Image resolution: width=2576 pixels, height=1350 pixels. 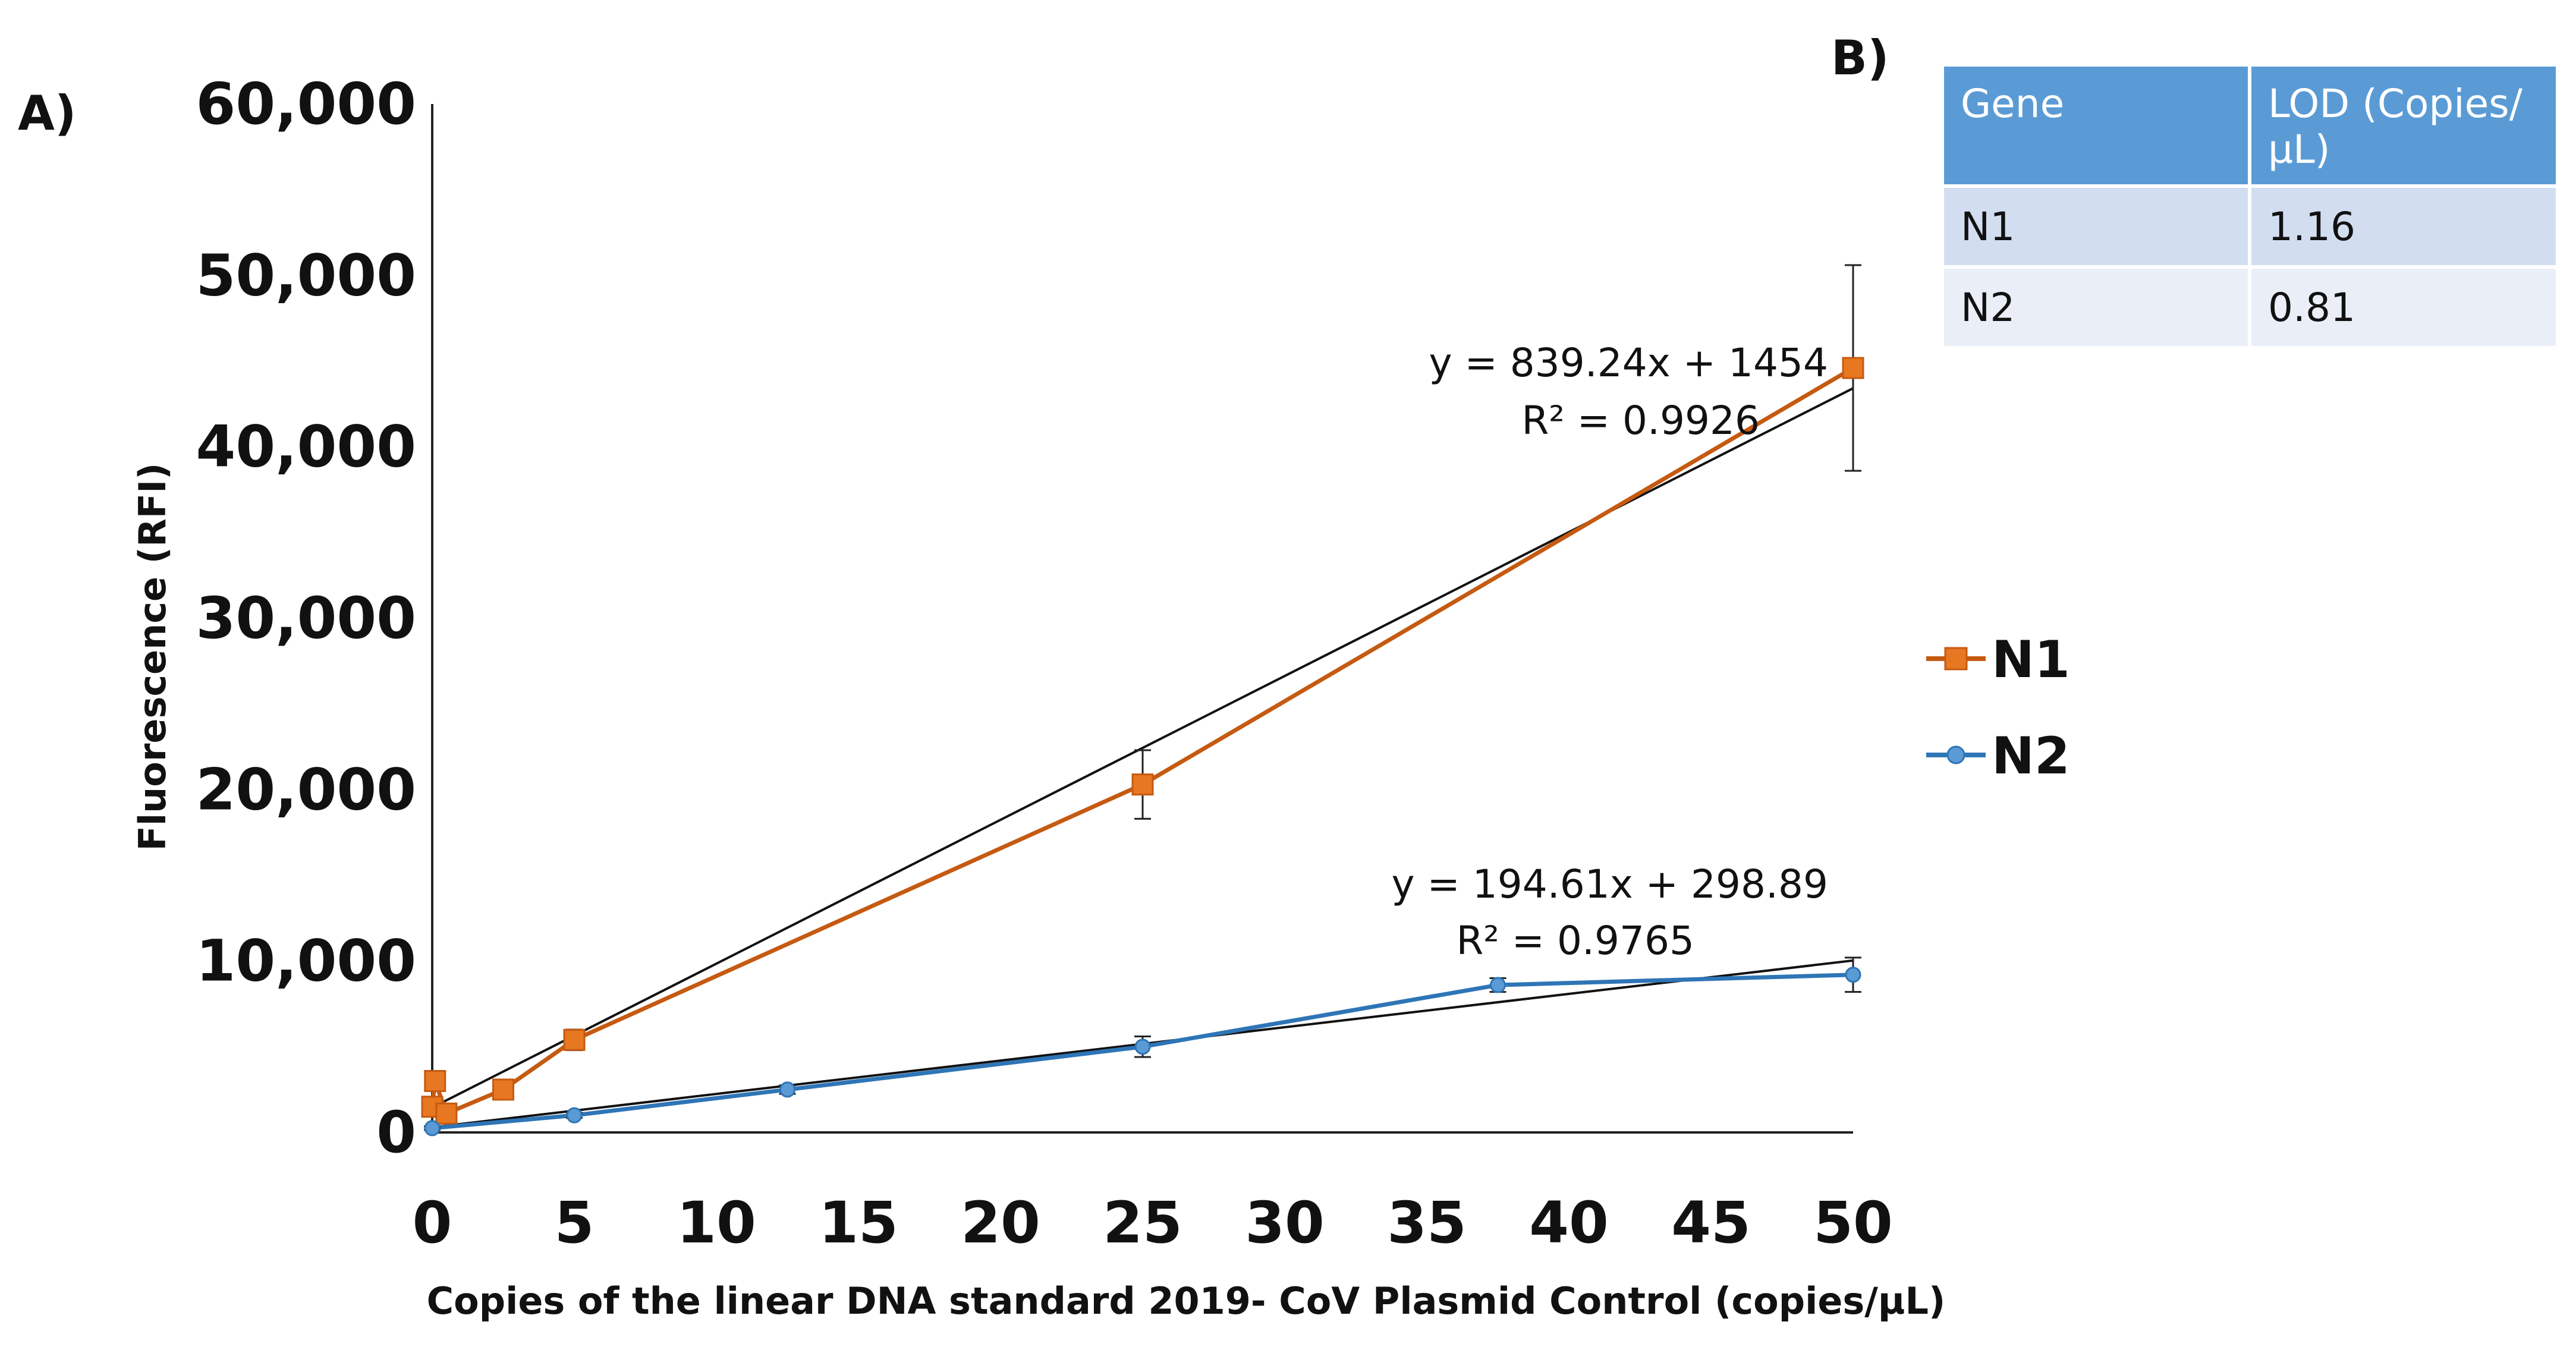 What do you see at coordinates (2404, 128) in the screenshot?
I see `lod-table-header-lod: LOD (Copies/µL)` at bounding box center [2404, 128].